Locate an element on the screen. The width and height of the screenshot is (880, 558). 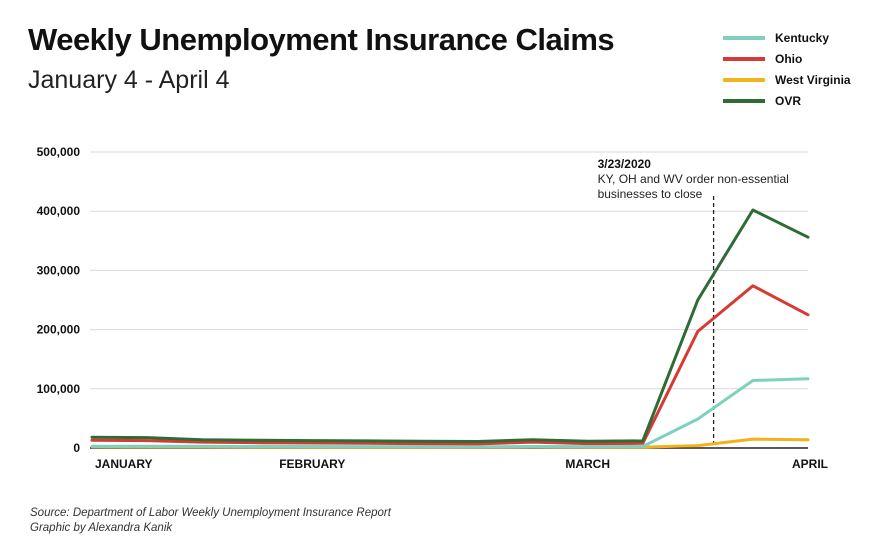
y-tick-label: 500,000 is located at coordinates (59, 152).